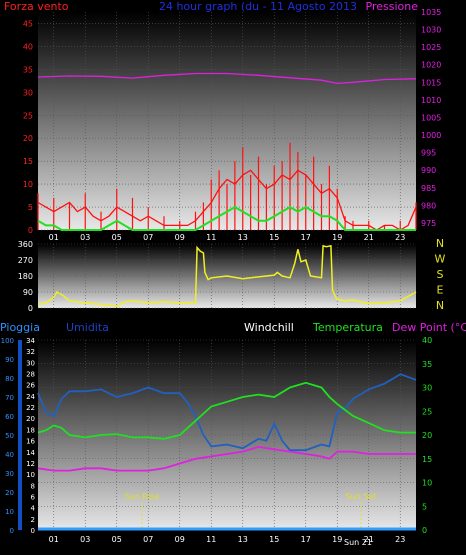  Describe the element at coordinates (30, 375) in the screenshot. I see `inner-tick-label: 28` at that location.